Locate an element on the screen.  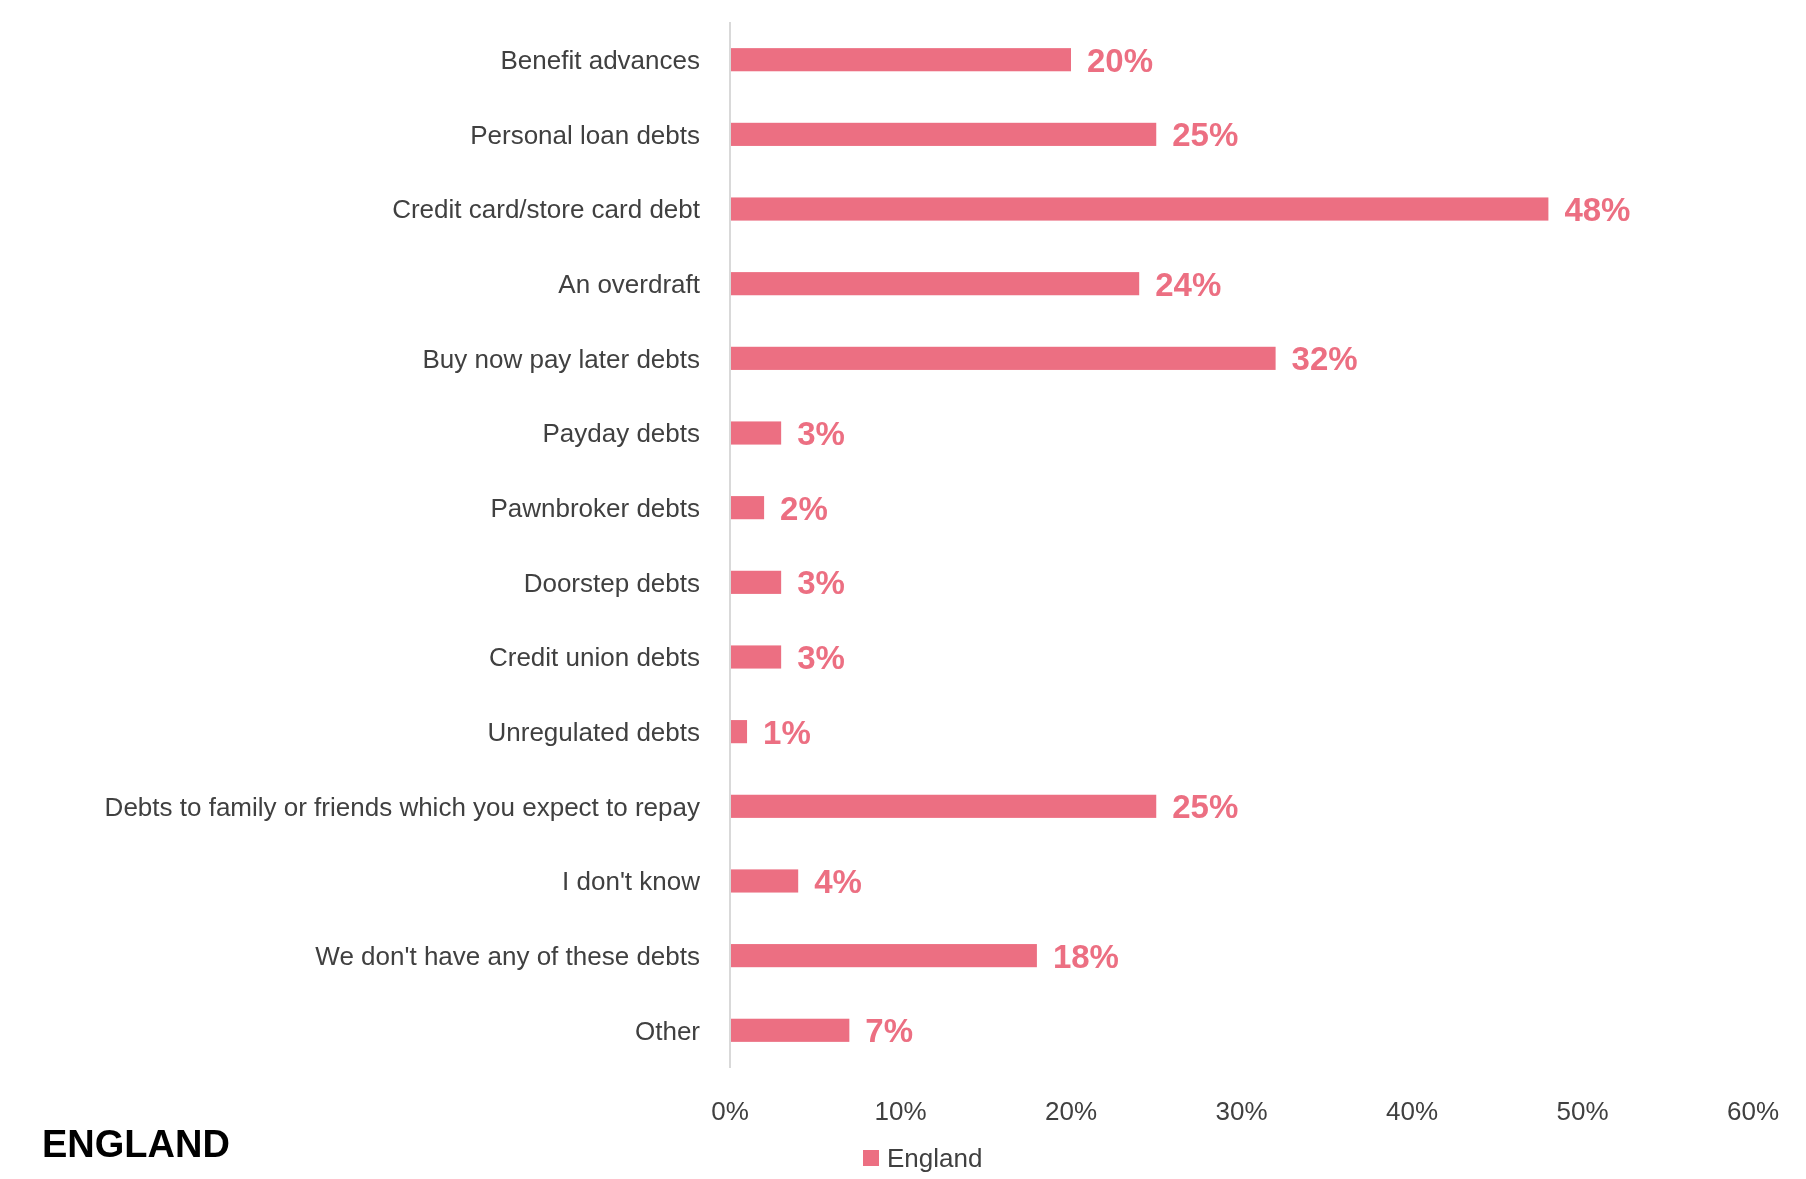
legend-label: England is located at coordinates (935, 1158).